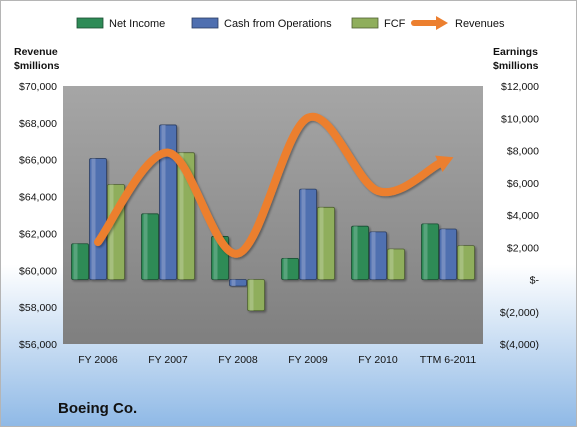 The image size is (577, 427). What do you see at coordinates (38, 345) in the screenshot?
I see `left-tick-label: $56,000` at bounding box center [38, 345].